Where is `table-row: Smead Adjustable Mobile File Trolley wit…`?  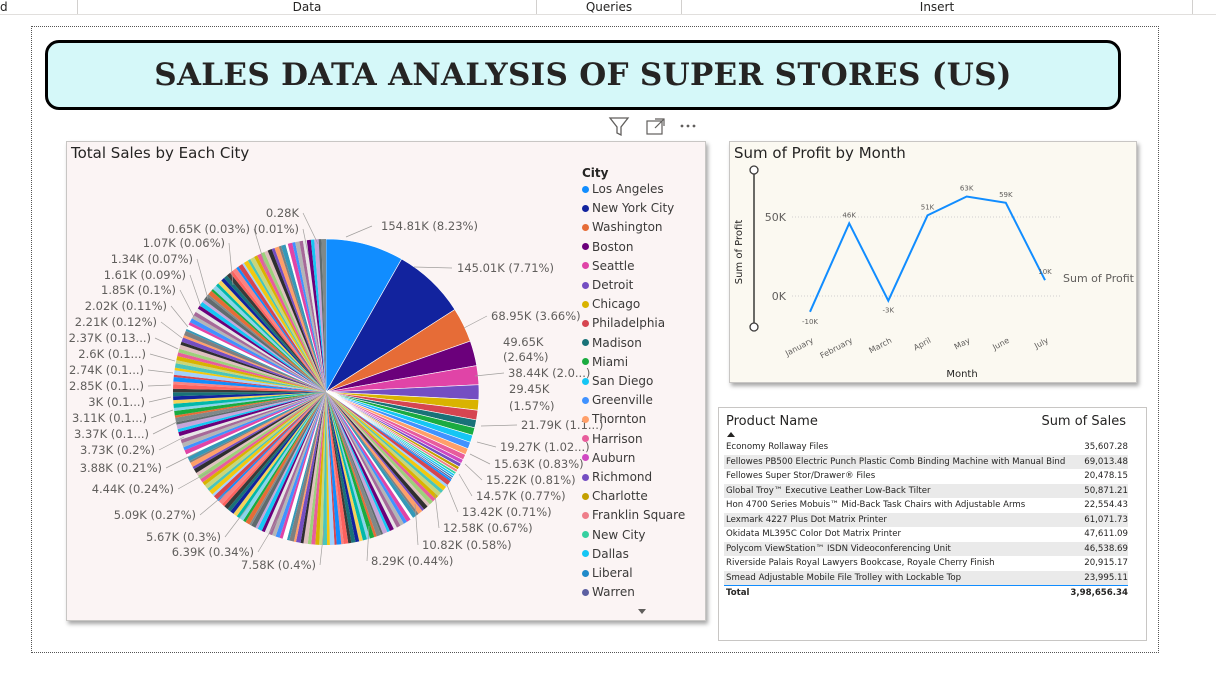
table-row: Smead Adjustable Mobile File Trolley wit… is located at coordinates (926, 578).